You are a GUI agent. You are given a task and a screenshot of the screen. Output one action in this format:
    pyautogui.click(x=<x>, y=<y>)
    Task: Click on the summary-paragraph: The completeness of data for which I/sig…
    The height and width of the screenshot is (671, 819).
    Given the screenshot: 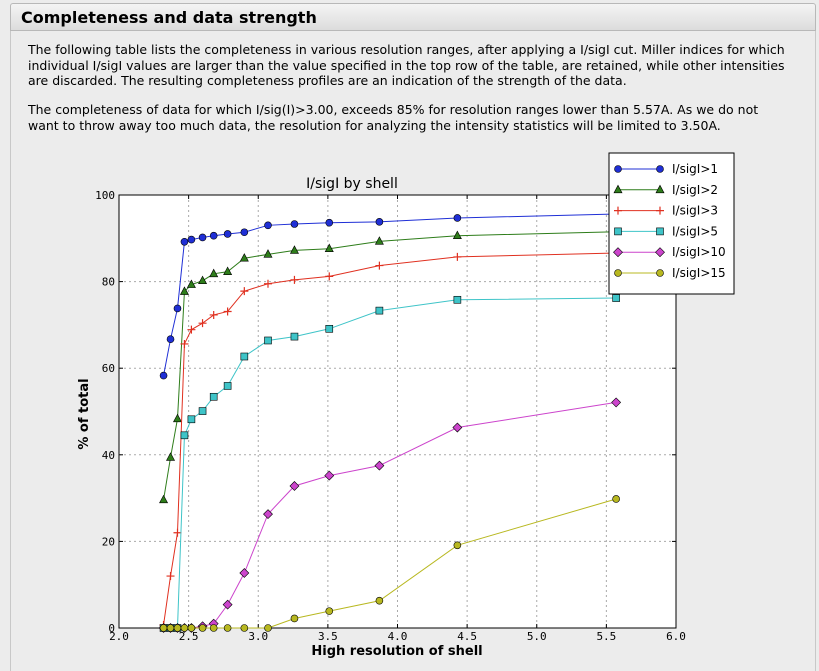 What is the action you would take?
    pyautogui.click(x=393, y=117)
    